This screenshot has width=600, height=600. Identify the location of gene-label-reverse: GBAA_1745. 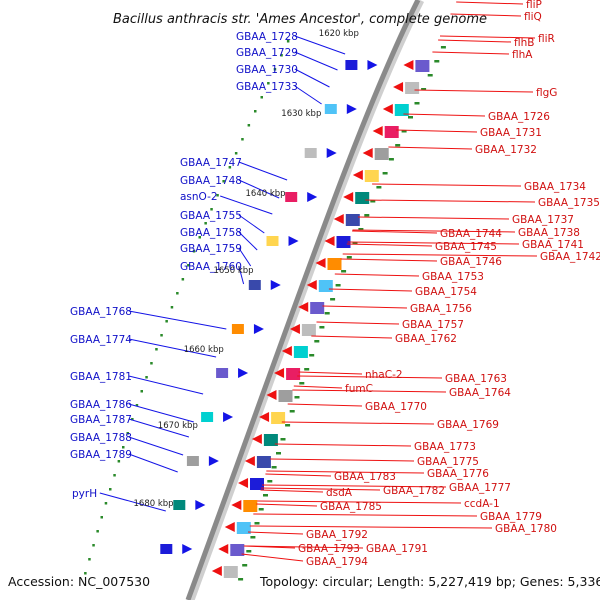
(466, 247).